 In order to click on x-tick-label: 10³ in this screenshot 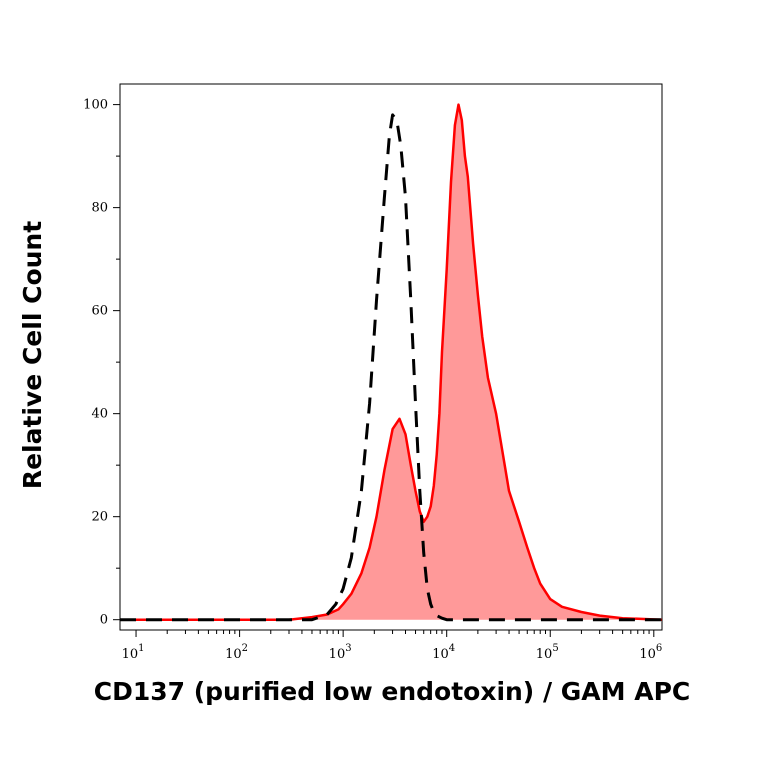, I will do `click(340, 652)`.